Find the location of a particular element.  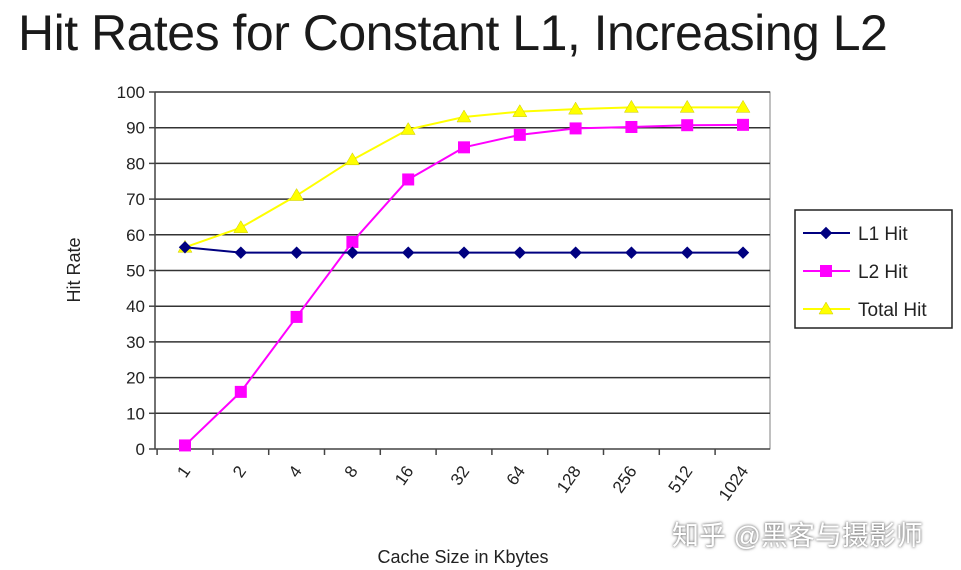

x-tick-label: 16 is located at coordinates (404, 475).